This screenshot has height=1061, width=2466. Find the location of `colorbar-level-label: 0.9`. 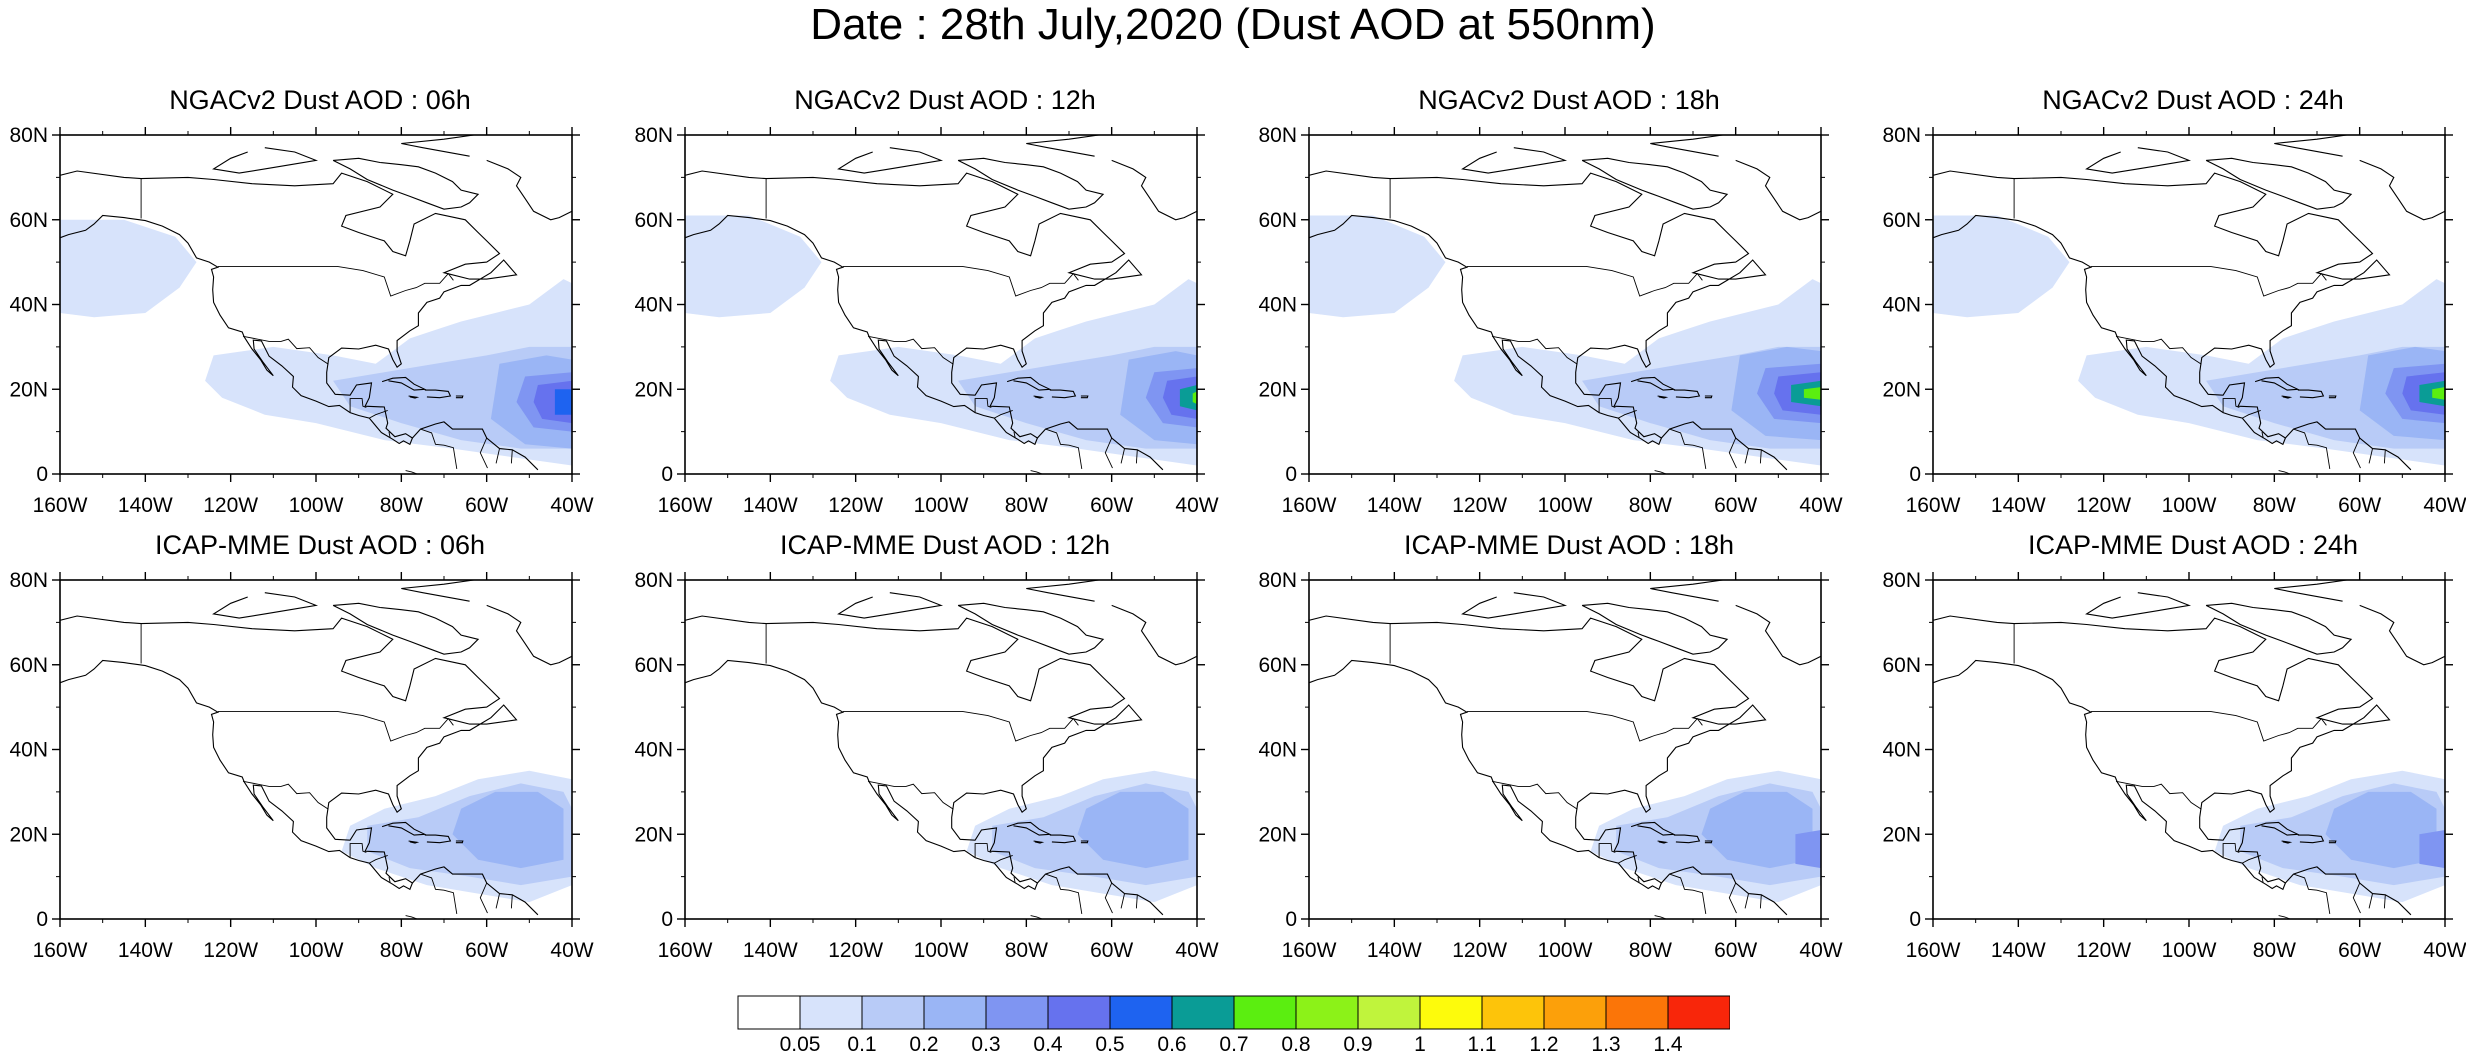

colorbar-level-label: 0.9 is located at coordinates (1357, 1044).